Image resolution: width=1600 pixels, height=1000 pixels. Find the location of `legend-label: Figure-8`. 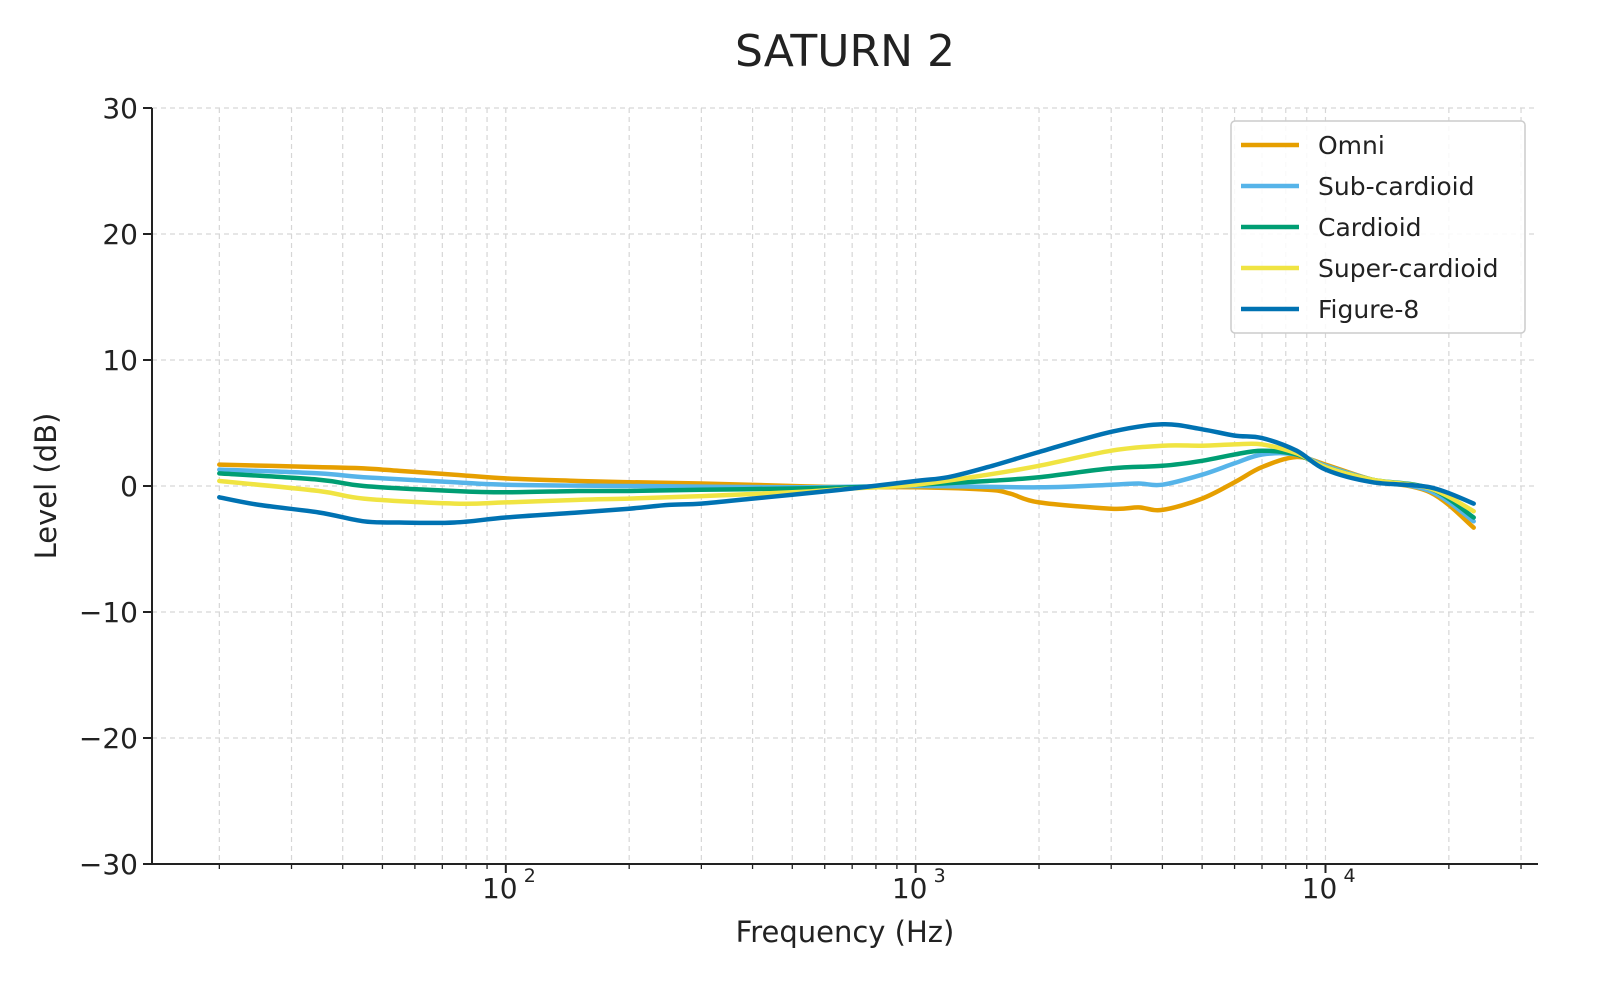

legend-label: Figure-8 is located at coordinates (1368, 309).